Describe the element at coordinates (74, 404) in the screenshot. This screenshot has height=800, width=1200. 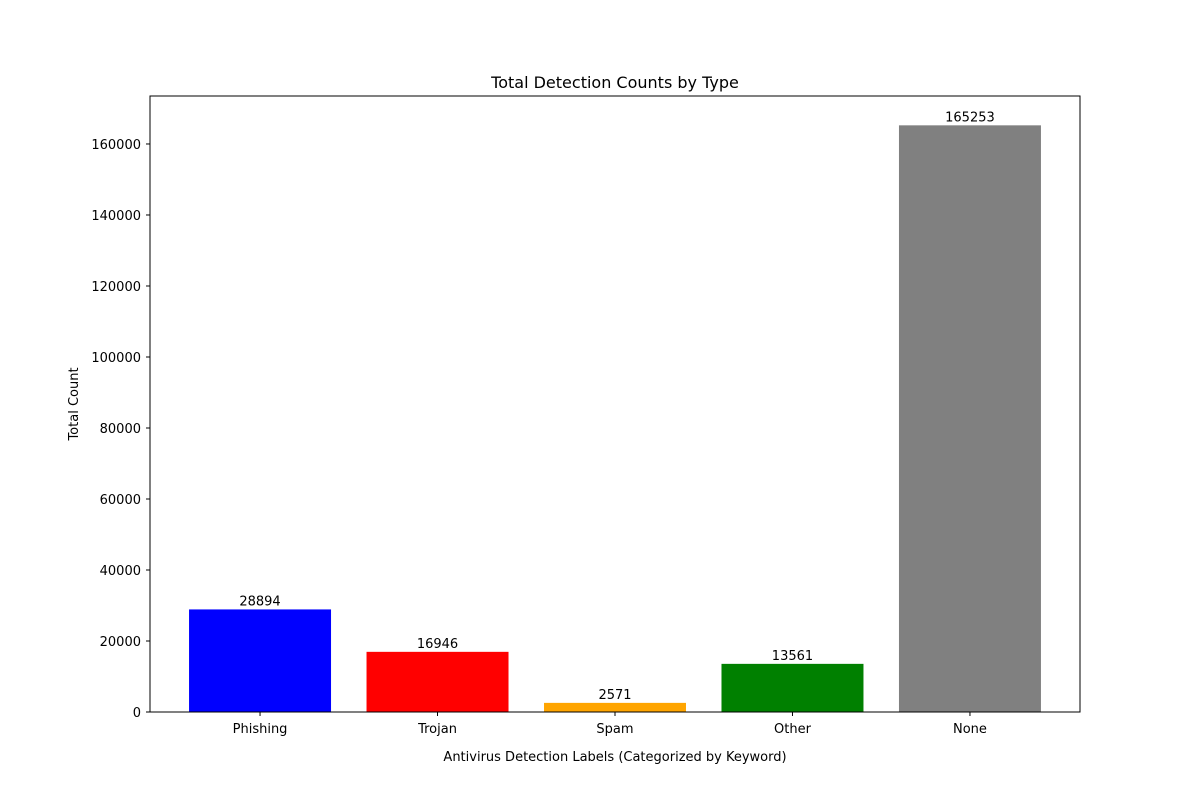
I see `y-axis-label: Total Count` at that location.